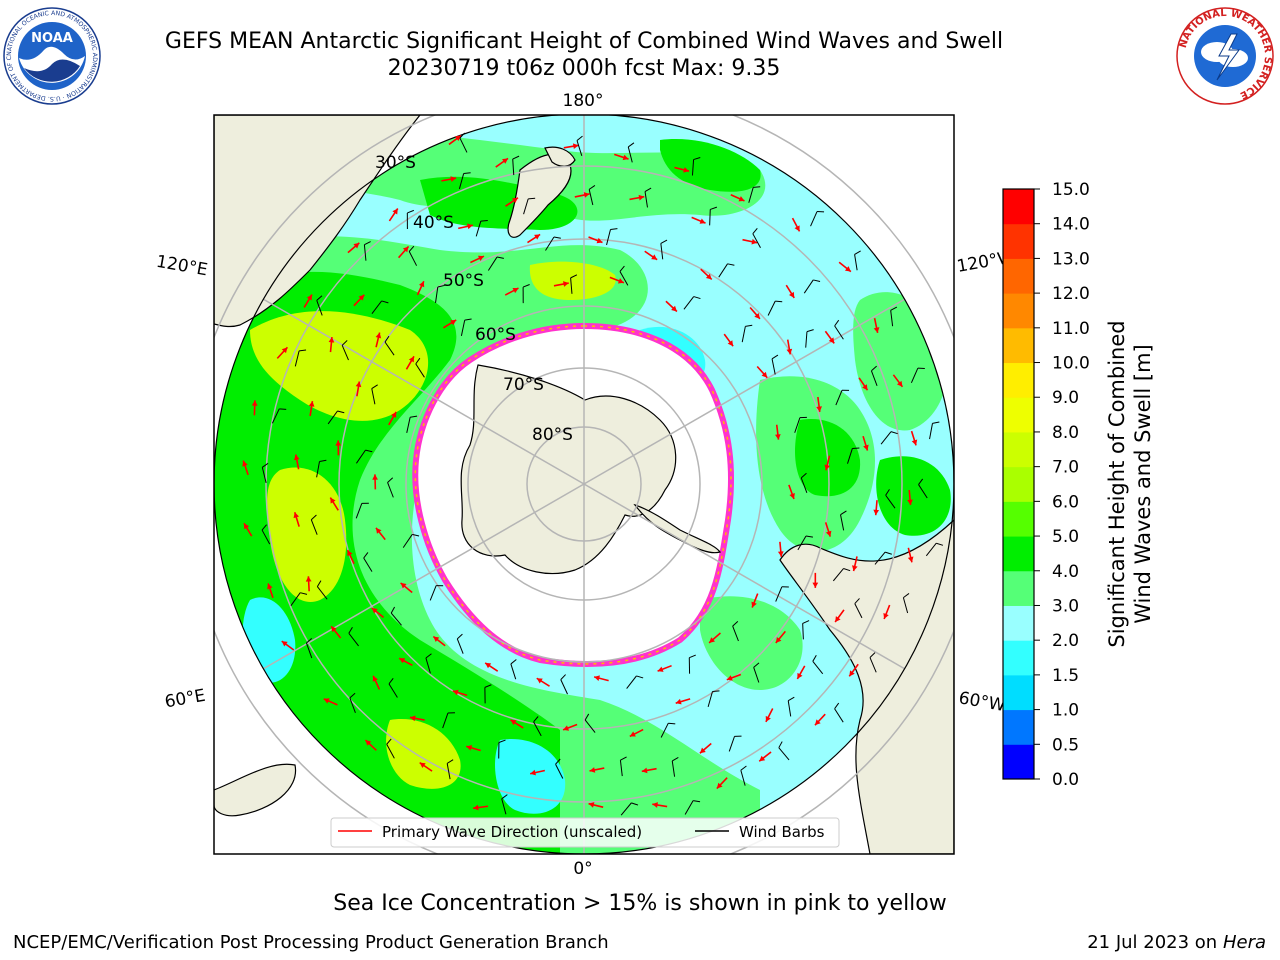 This screenshot has height=960, width=1280. Describe the element at coordinates (185, 699) in the screenshot. I see `lon-label-60e: 60°E` at that location.